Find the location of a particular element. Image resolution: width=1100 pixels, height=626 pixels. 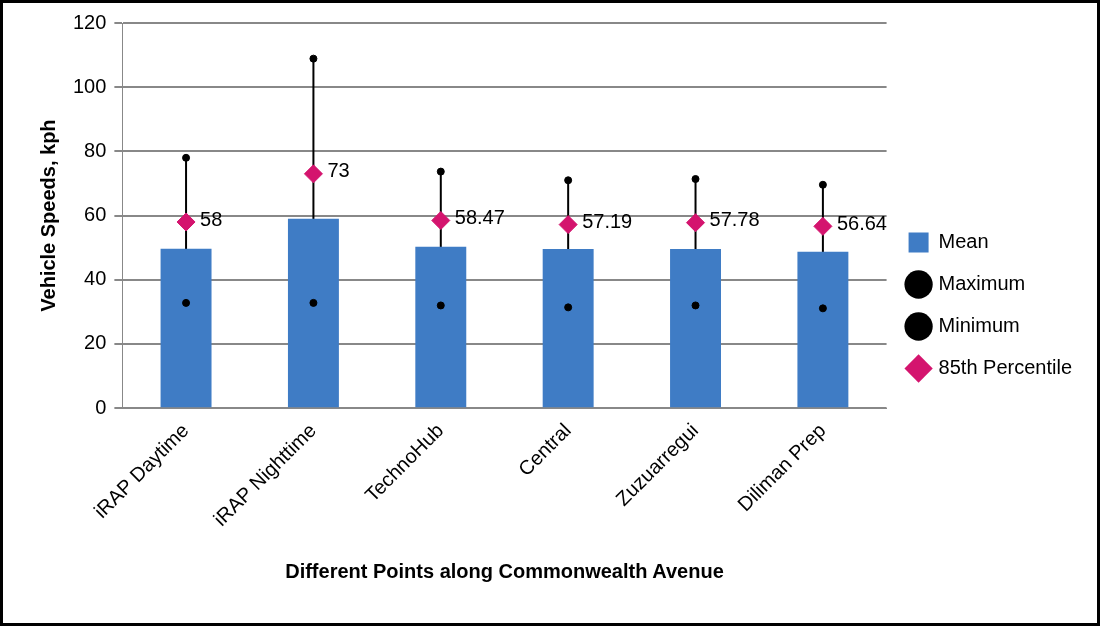

y-tick-label: 120 is located at coordinates (89, 21).